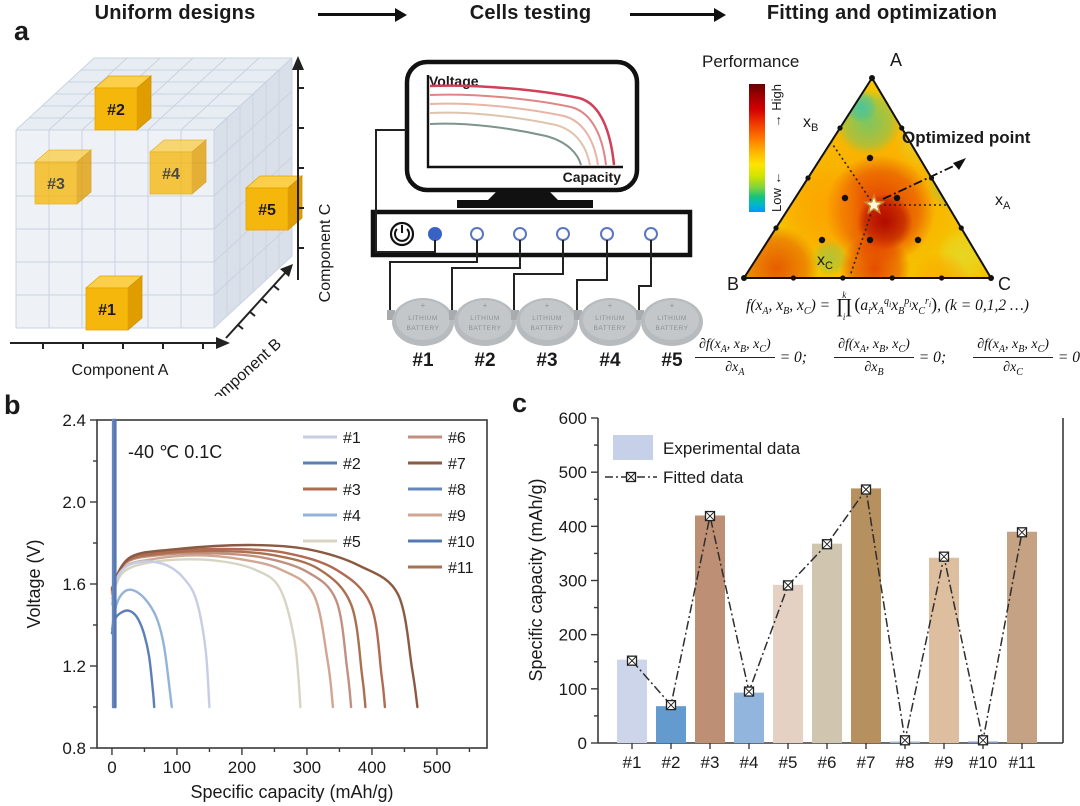  What do you see at coordinates (678, 14) in the screenshot?
I see `flow-arrow-icon` at bounding box center [678, 14].